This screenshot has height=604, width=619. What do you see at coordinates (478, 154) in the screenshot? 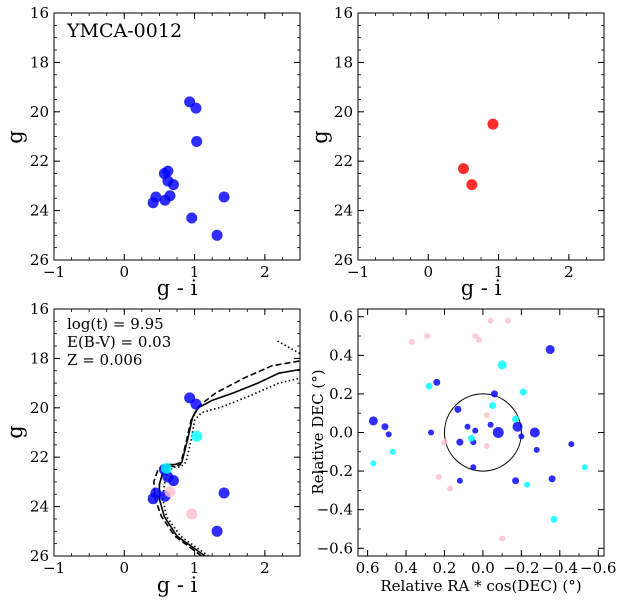
I see `cmd-red-marks` at bounding box center [478, 154].